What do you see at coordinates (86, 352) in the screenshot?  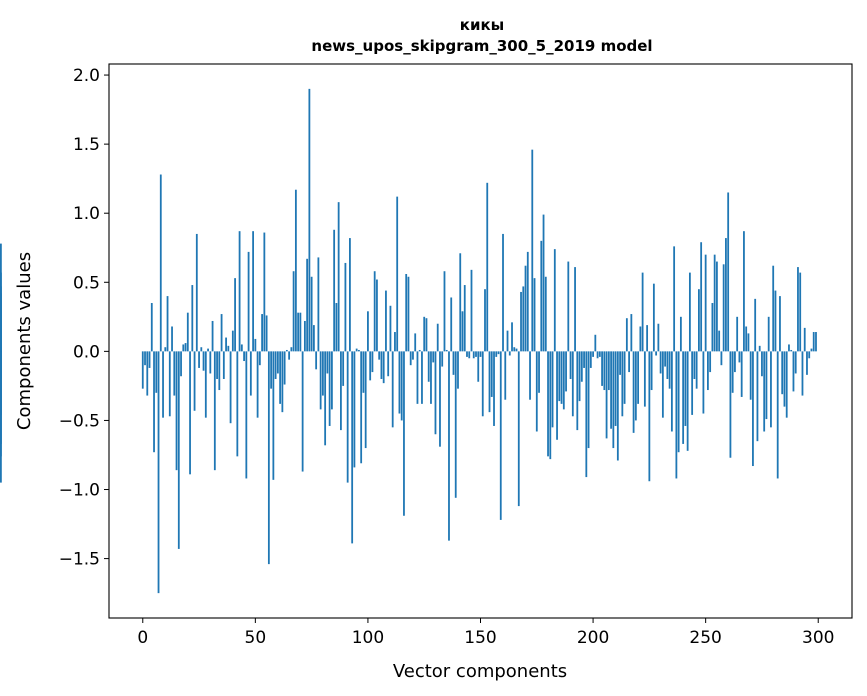 I see `y-tick-label: 0.0` at bounding box center [86, 352].